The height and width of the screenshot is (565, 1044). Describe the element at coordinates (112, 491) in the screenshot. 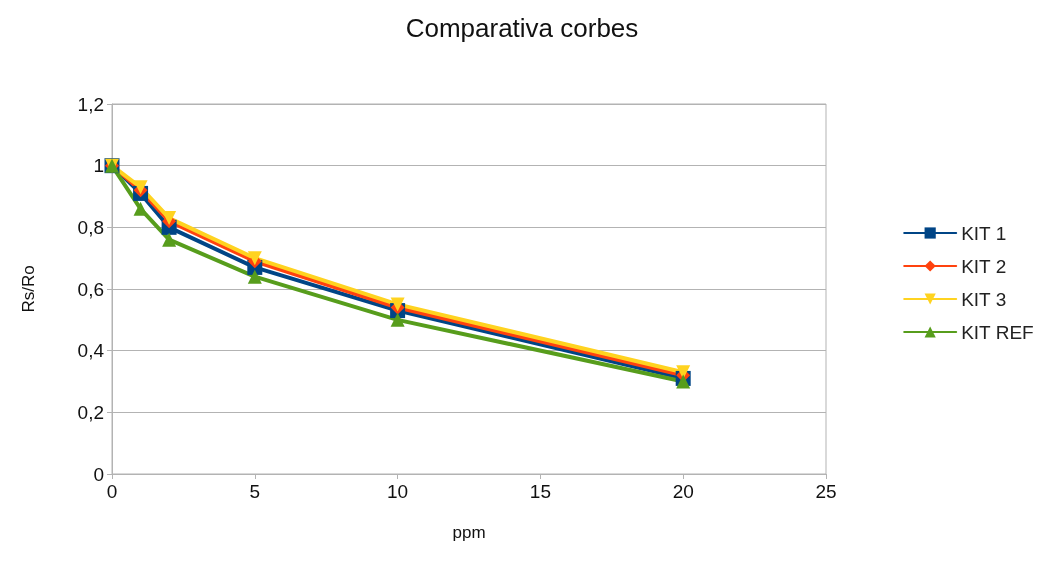

I see `x-tick-label: 0` at that location.